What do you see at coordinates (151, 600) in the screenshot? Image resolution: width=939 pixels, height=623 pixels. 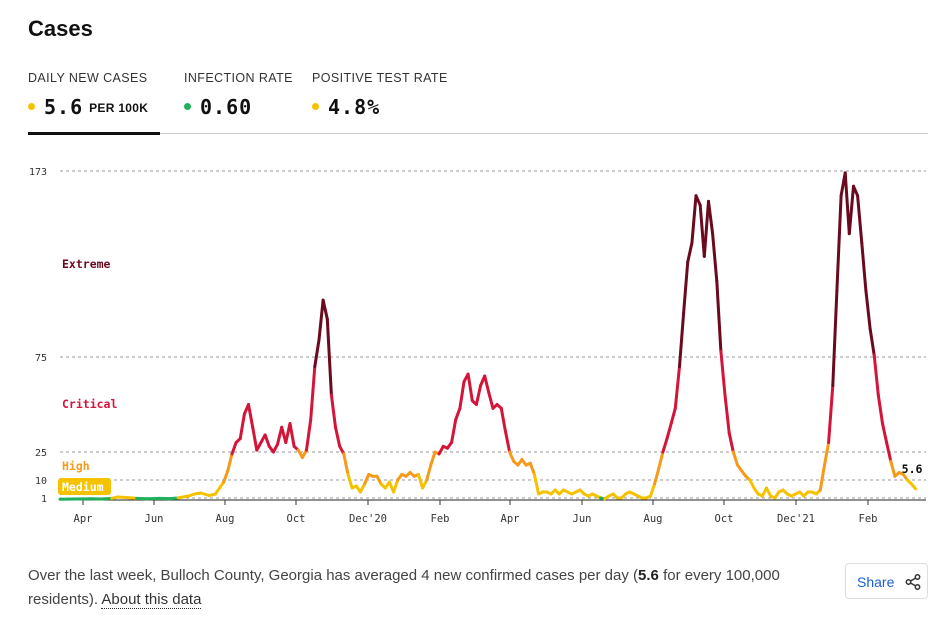 I see `about-data-link: About this data` at bounding box center [151, 600].